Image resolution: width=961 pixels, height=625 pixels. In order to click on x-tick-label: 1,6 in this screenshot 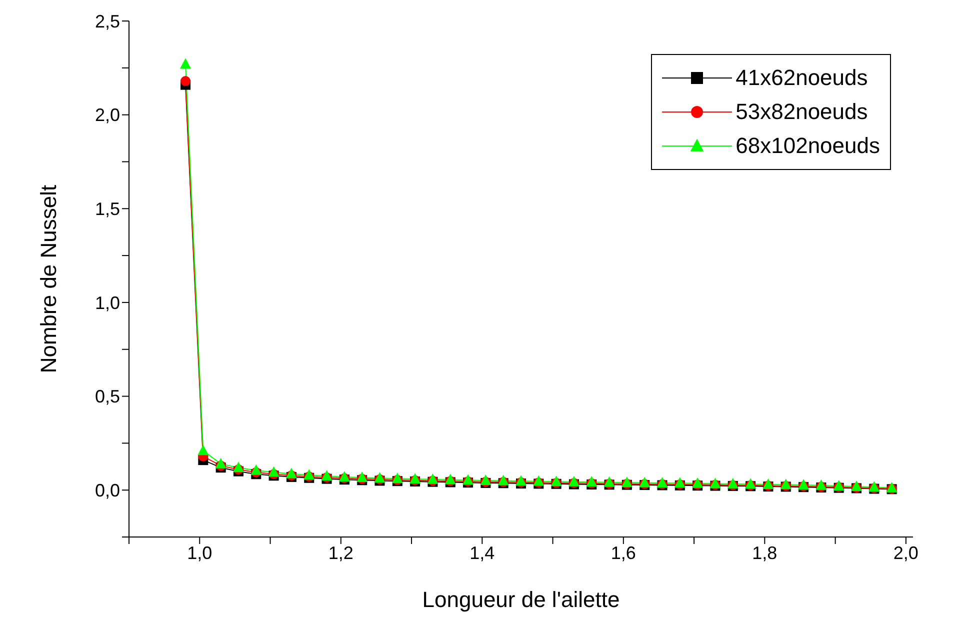, I will do `click(623, 552)`.